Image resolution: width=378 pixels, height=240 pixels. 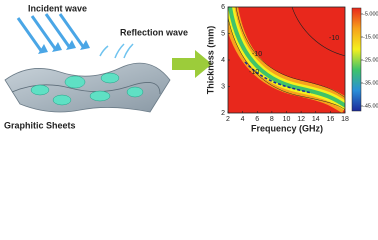 What do you see at coordinates (370, 37) in the screenshot?
I see `colorbar-tick-label: -15.00` at bounding box center [370, 37].